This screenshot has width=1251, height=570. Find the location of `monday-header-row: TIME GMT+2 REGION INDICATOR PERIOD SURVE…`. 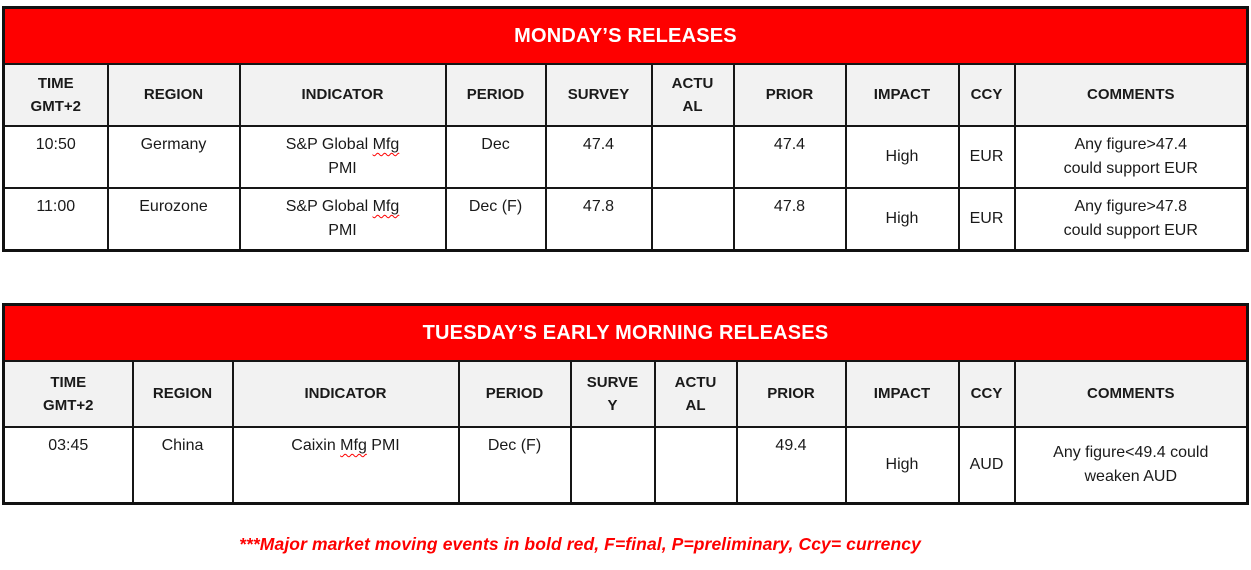

monday-header-row: TIME GMT+2 REGION INDICATOR PERIOD SURVE… is located at coordinates (625, 95).